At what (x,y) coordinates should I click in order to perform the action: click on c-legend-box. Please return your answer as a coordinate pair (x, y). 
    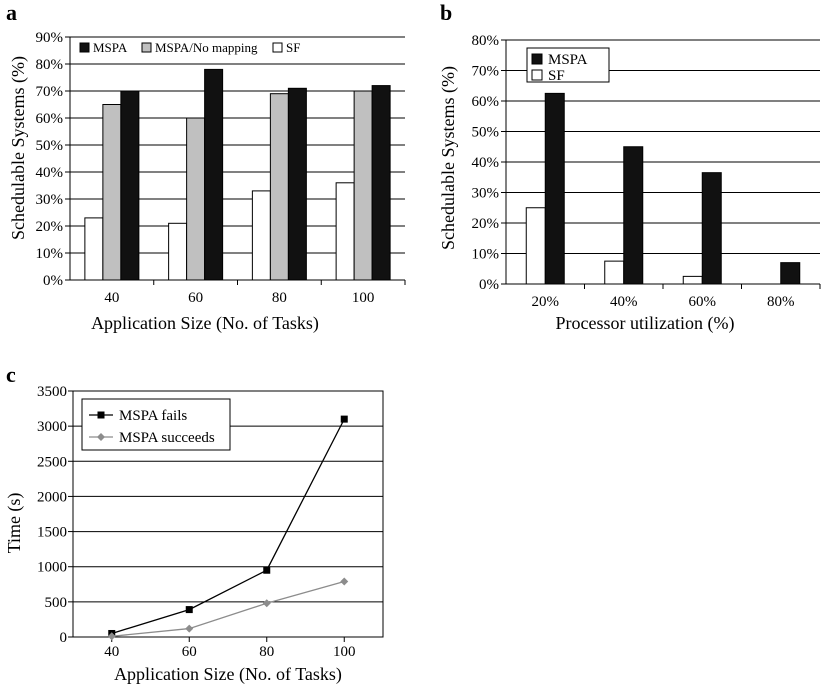
    Looking at the image, I should click on (156, 424).